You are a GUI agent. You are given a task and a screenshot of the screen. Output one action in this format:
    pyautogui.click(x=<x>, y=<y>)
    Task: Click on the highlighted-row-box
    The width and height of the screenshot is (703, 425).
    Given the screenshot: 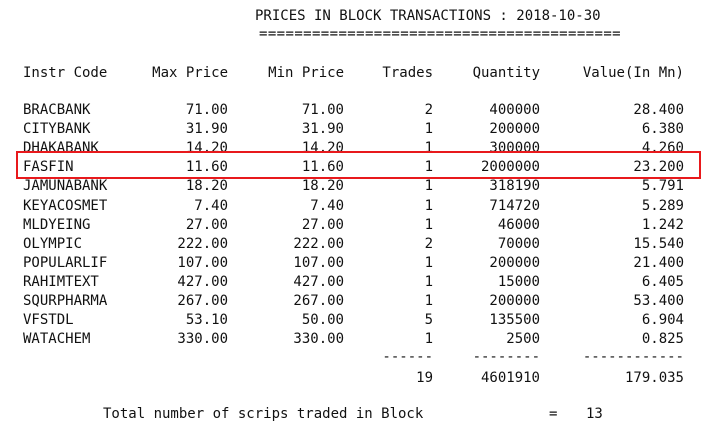 What is the action you would take?
    pyautogui.click(x=358, y=165)
    